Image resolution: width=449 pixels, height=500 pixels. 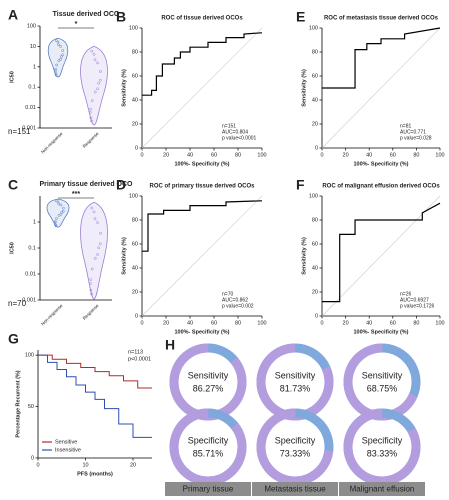 I want to click on chart-title: Primary tissue derived OCO, so click(x=87, y=184).